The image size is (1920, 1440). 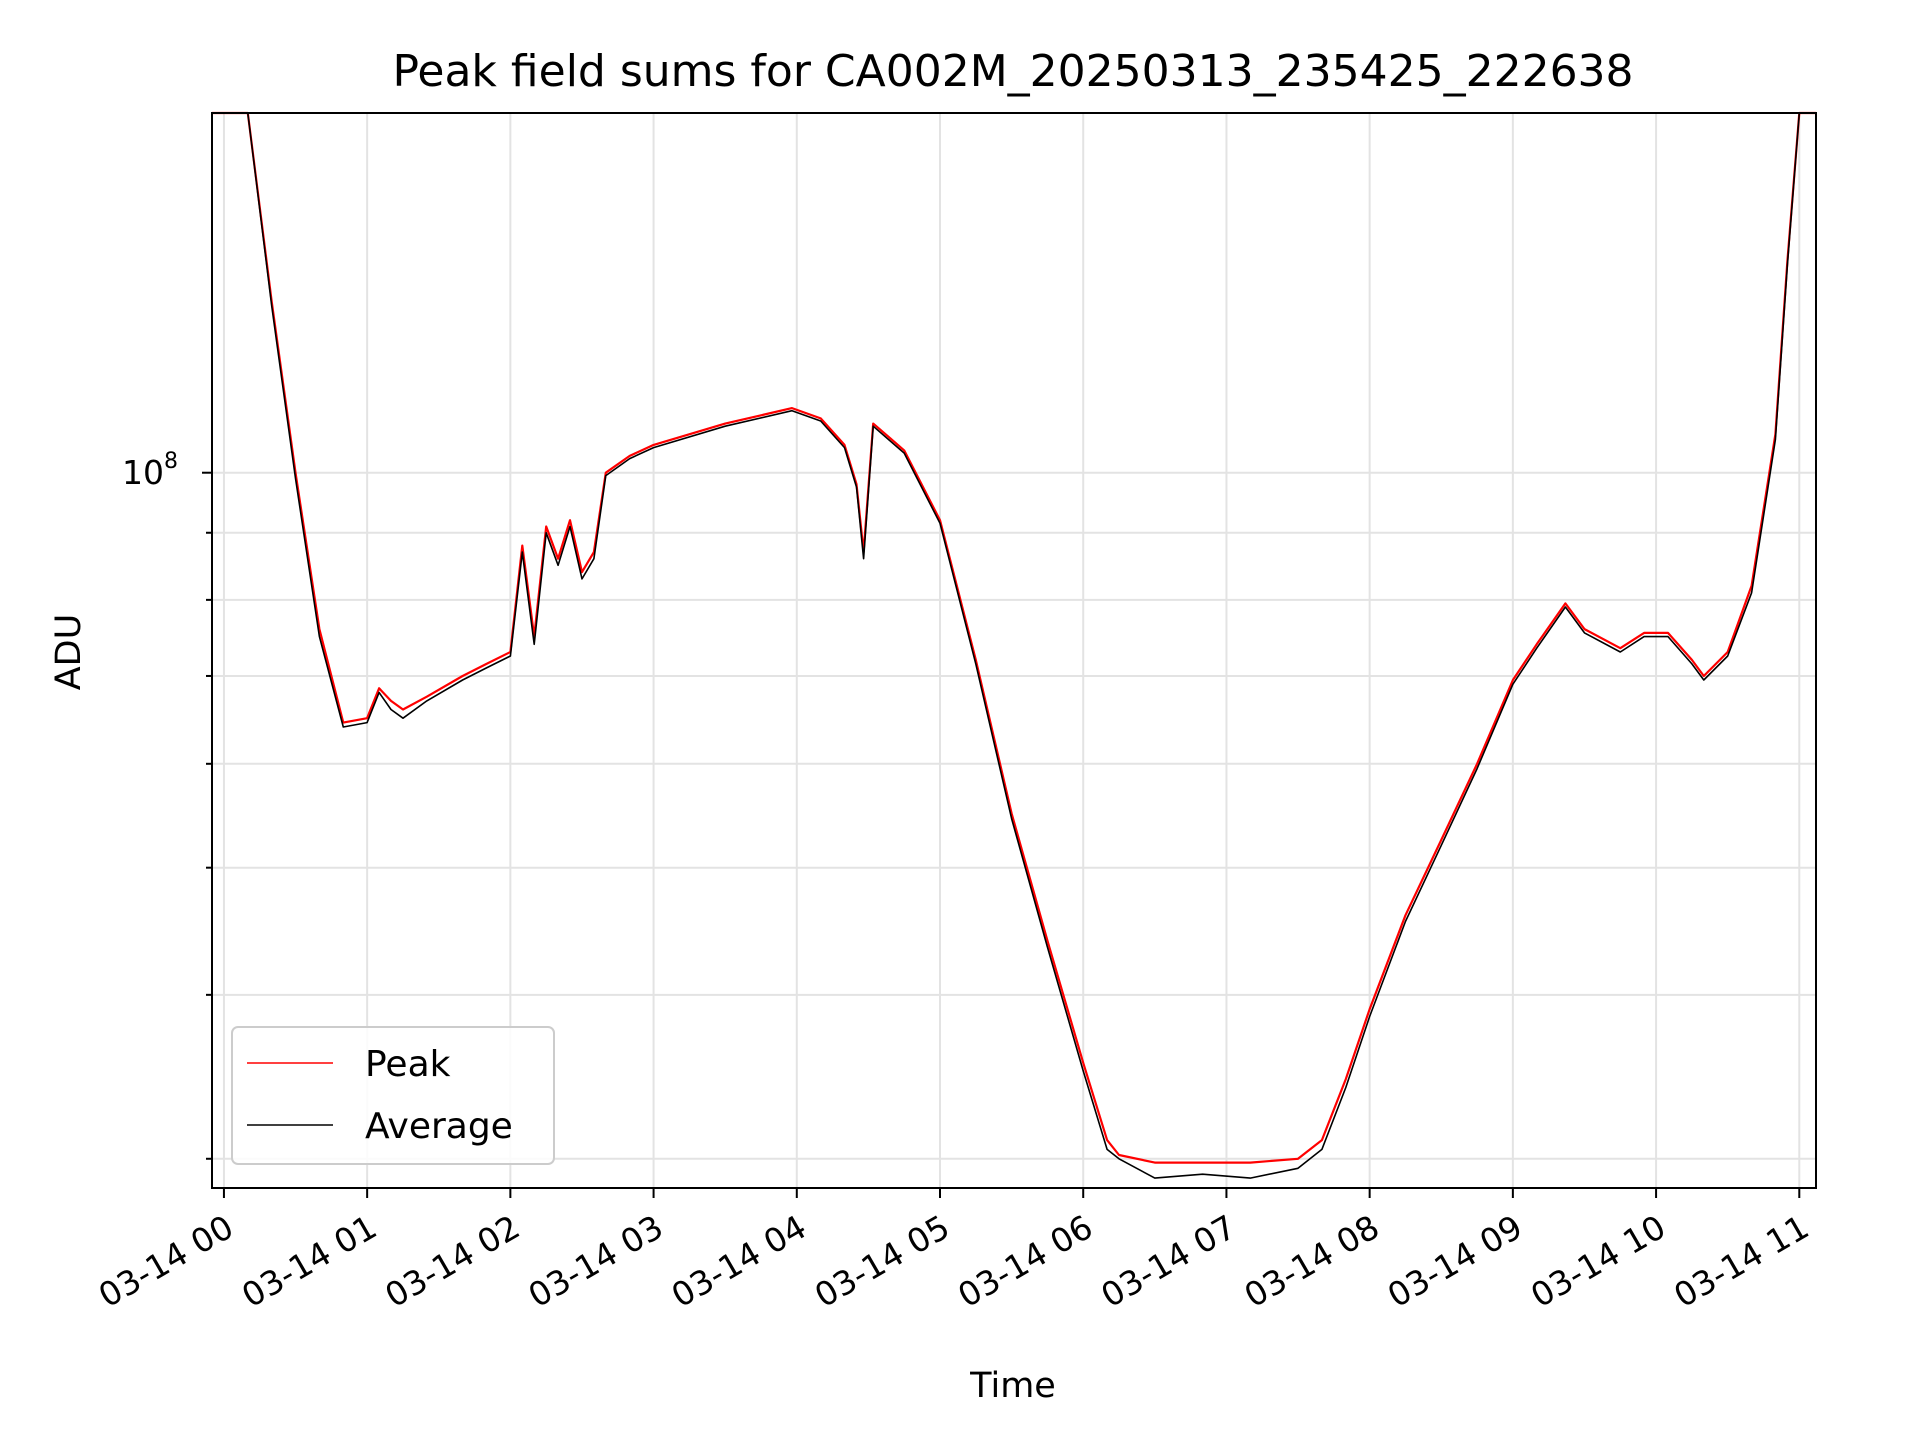 What do you see at coordinates (1168, 1261) in the screenshot?
I see `x-tick-label: 03-14 07` at bounding box center [1168, 1261].